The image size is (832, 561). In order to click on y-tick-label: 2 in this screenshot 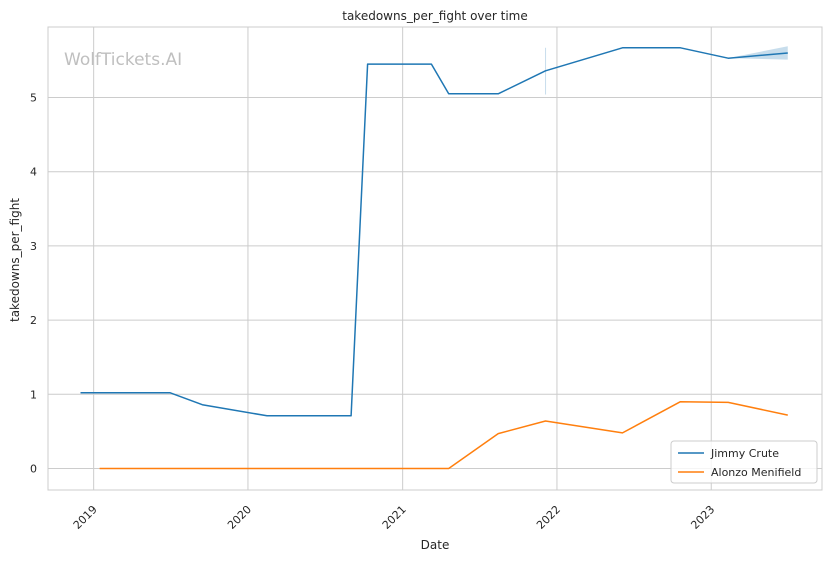, I will do `click(33, 320)`.